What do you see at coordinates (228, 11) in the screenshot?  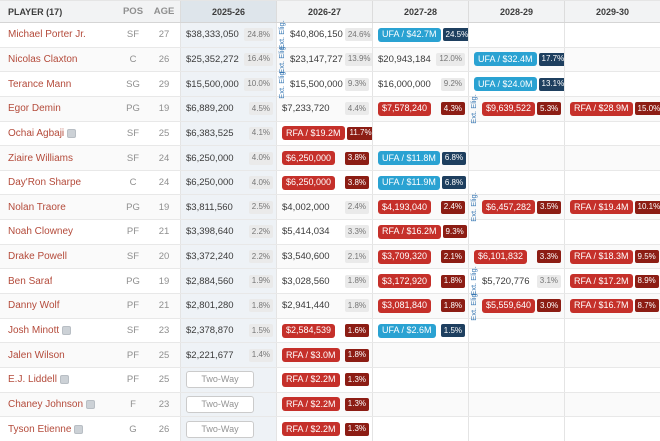 I see `header-cell-s2025-26: 2025-26` at bounding box center [228, 11].